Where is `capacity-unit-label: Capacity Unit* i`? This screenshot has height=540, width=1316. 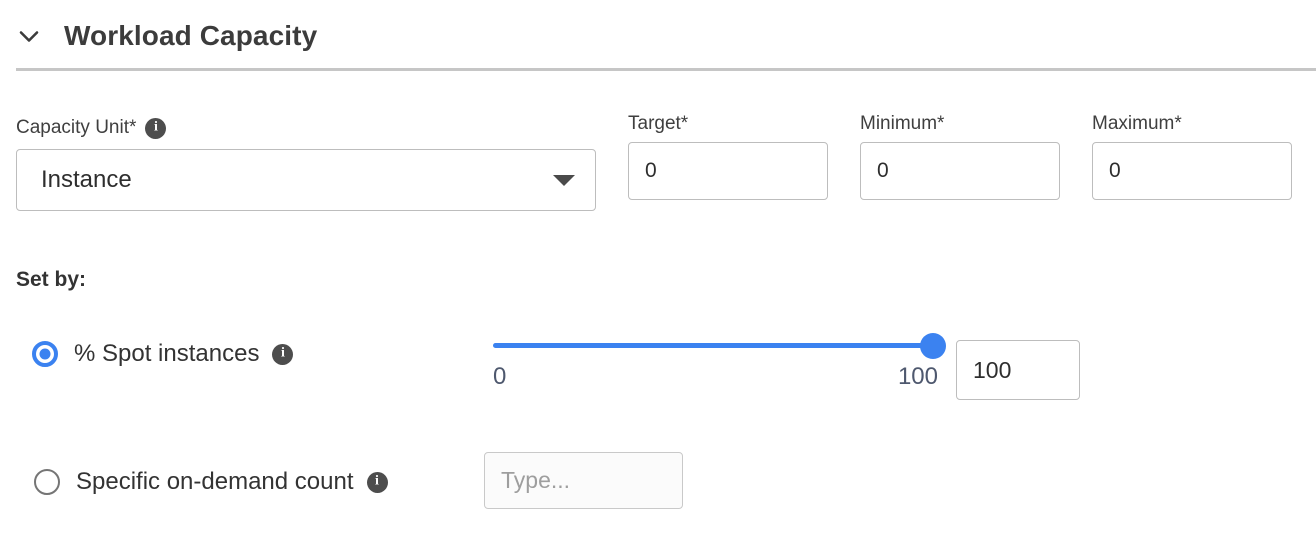
capacity-unit-label: Capacity Unit* i is located at coordinates (91, 128).